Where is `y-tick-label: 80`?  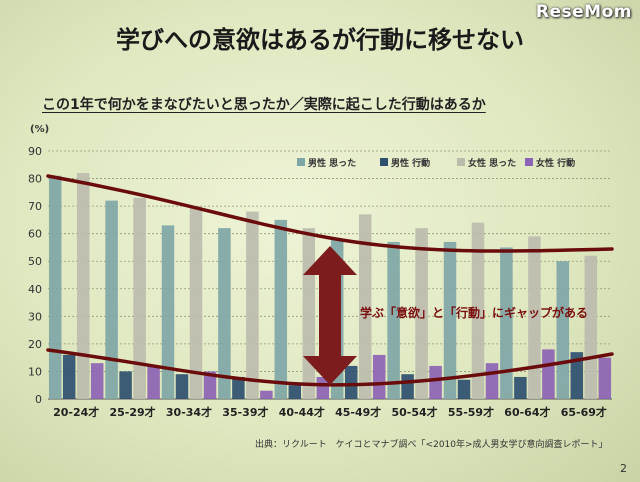 y-tick-label: 80 is located at coordinates (35, 179).